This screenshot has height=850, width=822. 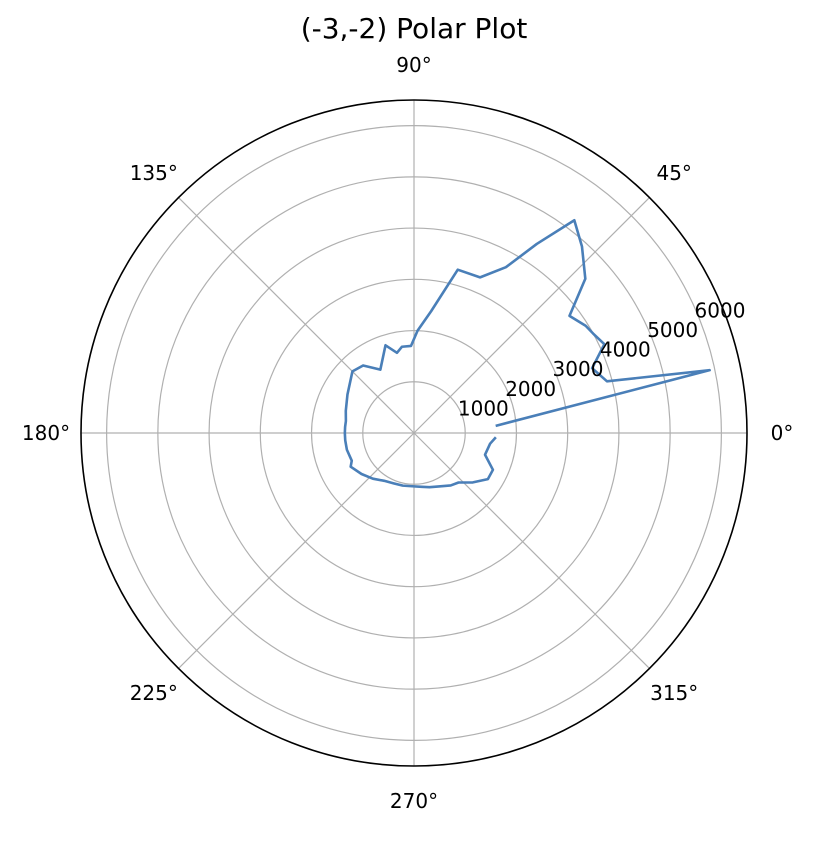 I want to click on chart-title: (-3,-2) Polar Plot, so click(x=414, y=28).